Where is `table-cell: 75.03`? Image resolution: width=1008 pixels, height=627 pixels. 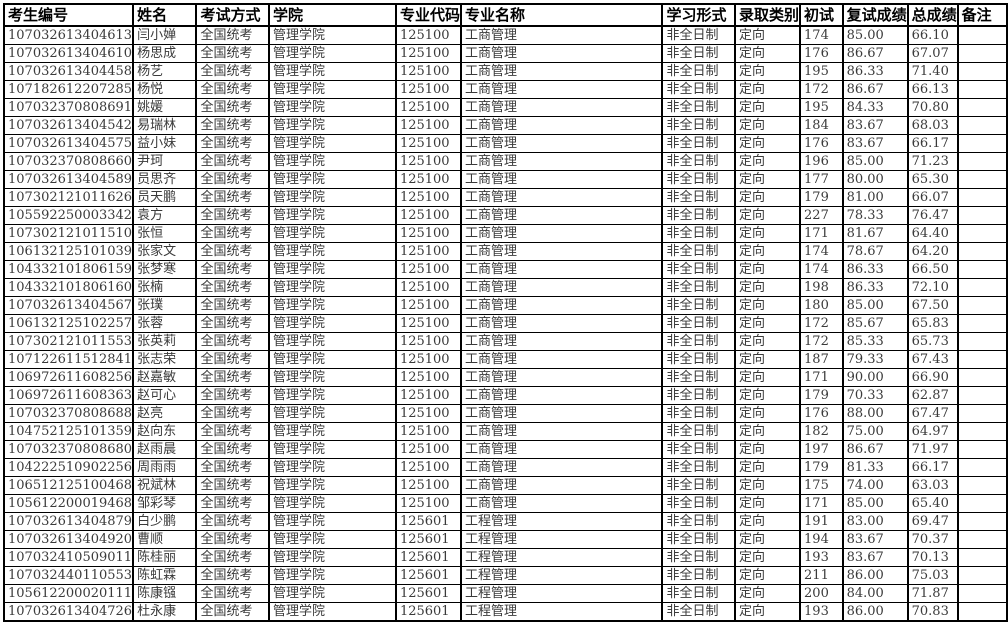 table-cell: 75.03 is located at coordinates (932, 575).